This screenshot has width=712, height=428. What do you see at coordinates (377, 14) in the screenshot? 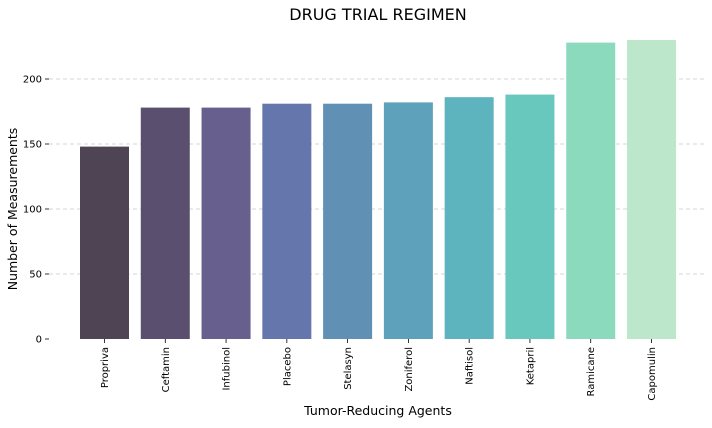
I see `chart-title: DRUG TRIAL REGIMEN` at bounding box center [377, 14].